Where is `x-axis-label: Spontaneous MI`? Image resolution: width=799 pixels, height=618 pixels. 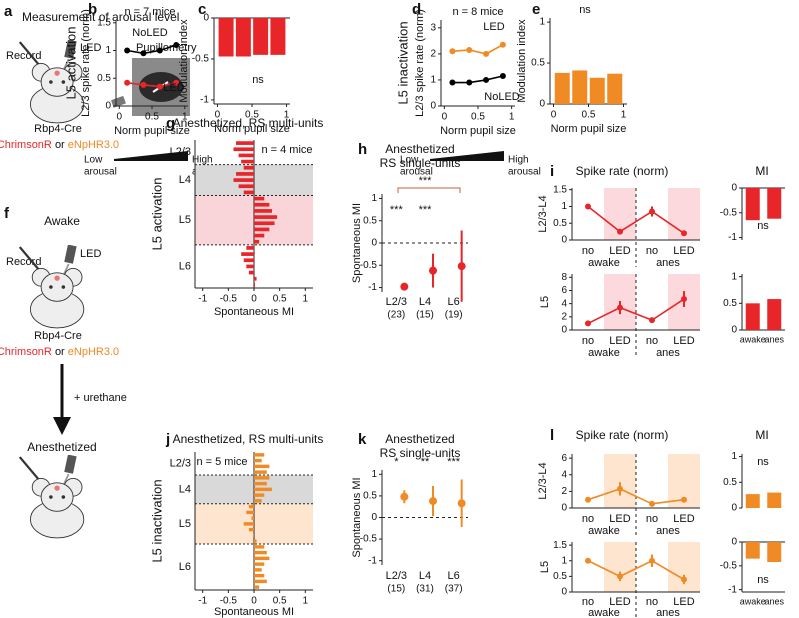 x-axis-label: Spontaneous MI is located at coordinates (254, 312).